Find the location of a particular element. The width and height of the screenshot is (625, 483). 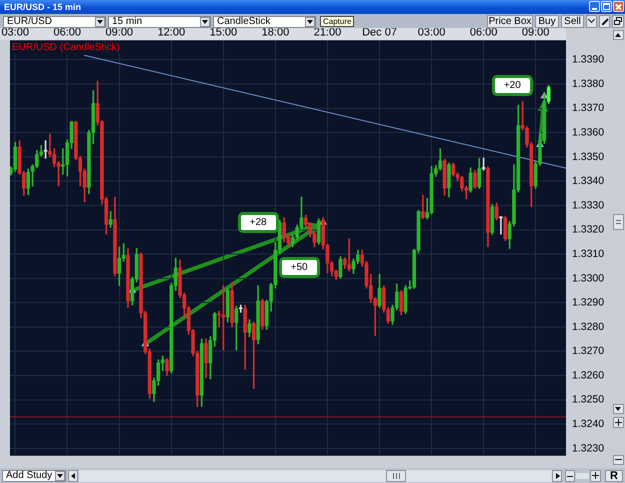

y-tick-label: 1.3340 is located at coordinates (588, 181).